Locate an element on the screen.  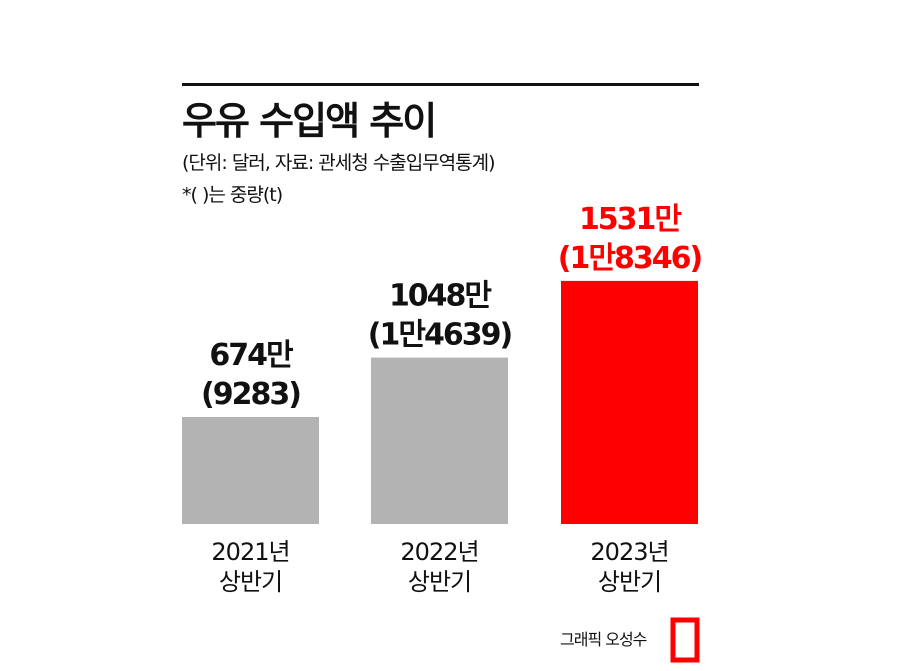
value-label-1: 674만 is located at coordinates (251, 355).